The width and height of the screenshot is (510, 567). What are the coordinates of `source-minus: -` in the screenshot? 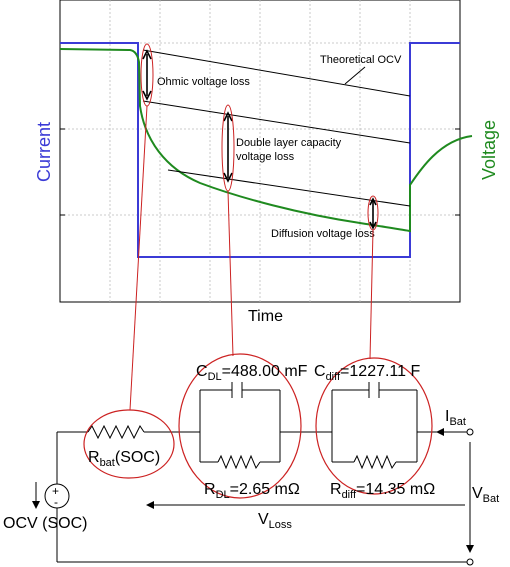 It's located at (56, 502).